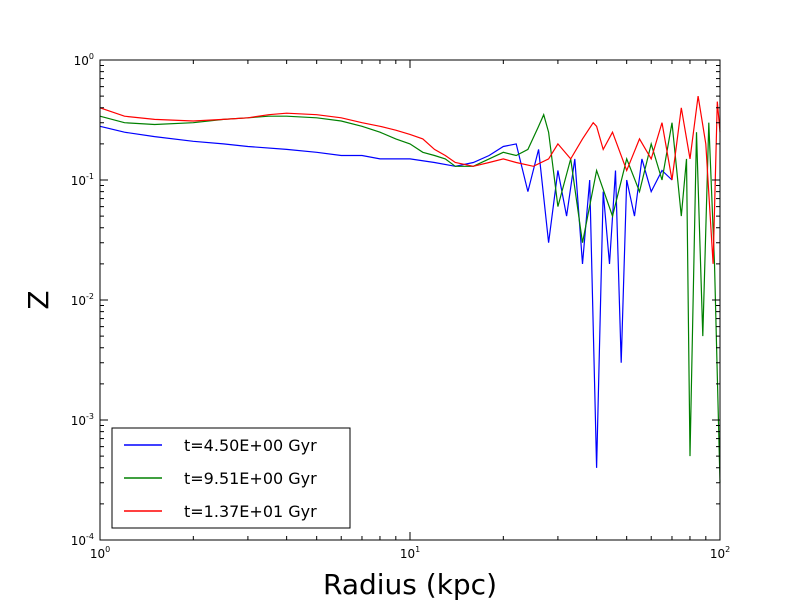 This screenshot has height=600, width=800. Describe the element at coordinates (38, 299) in the screenshot. I see `y-axis-label: Z` at that location.